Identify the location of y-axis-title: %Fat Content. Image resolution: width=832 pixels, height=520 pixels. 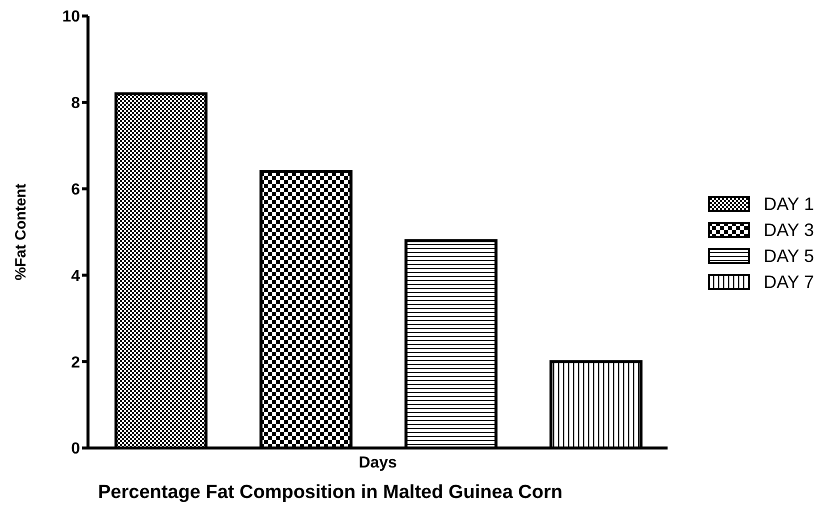
(21, 232).